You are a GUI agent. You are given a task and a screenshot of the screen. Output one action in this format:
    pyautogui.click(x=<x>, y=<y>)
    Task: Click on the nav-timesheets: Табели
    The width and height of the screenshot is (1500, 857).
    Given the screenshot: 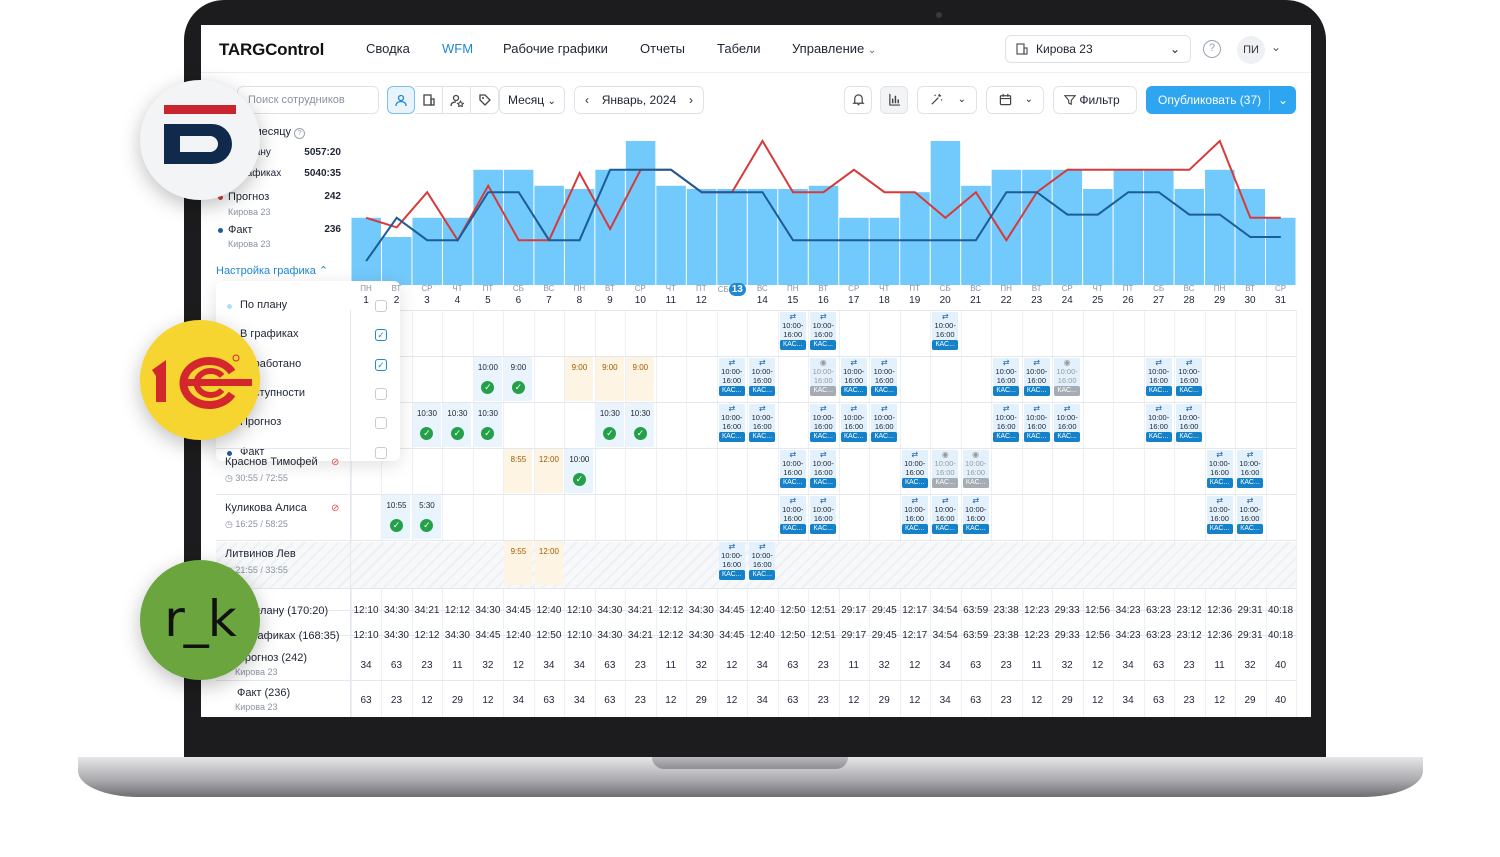 What is the action you would take?
    pyautogui.click(x=739, y=48)
    